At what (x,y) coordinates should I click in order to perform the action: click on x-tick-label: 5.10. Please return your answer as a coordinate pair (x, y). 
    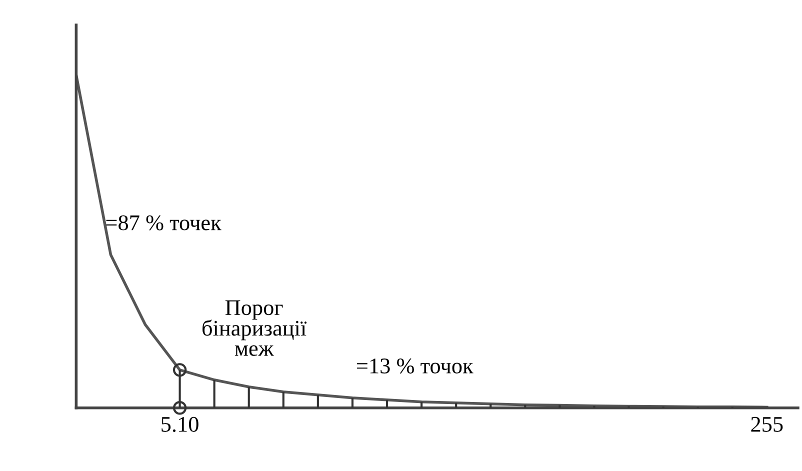
    Looking at the image, I should click on (180, 424).